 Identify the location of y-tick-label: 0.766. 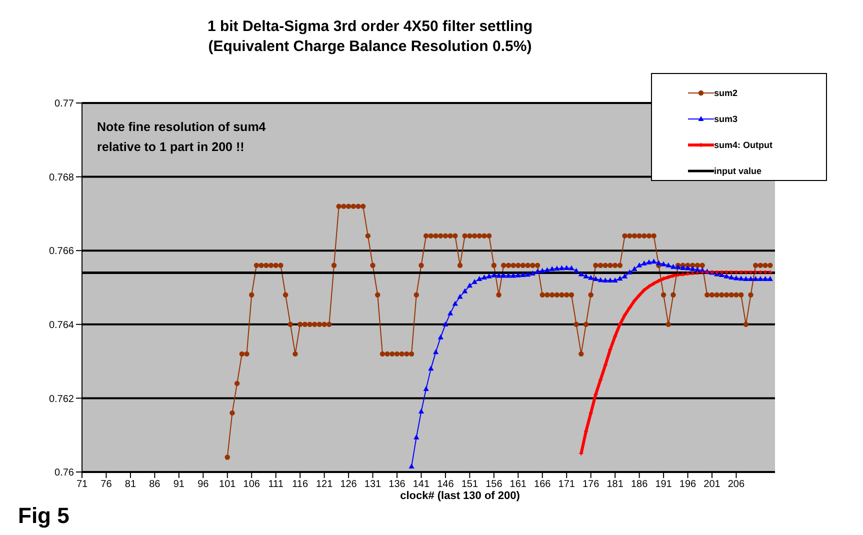
(61, 252).